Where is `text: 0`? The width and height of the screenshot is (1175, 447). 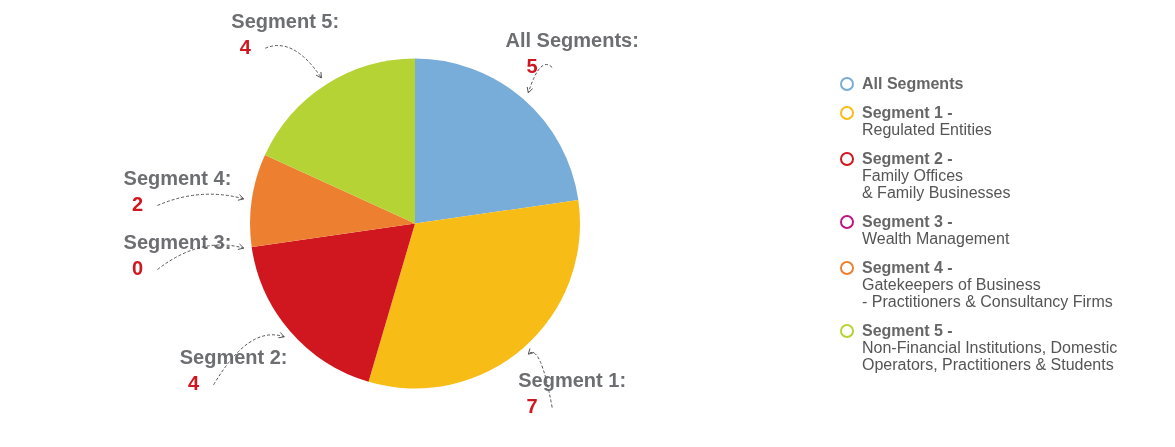 text: 0 is located at coordinates (137, 268).